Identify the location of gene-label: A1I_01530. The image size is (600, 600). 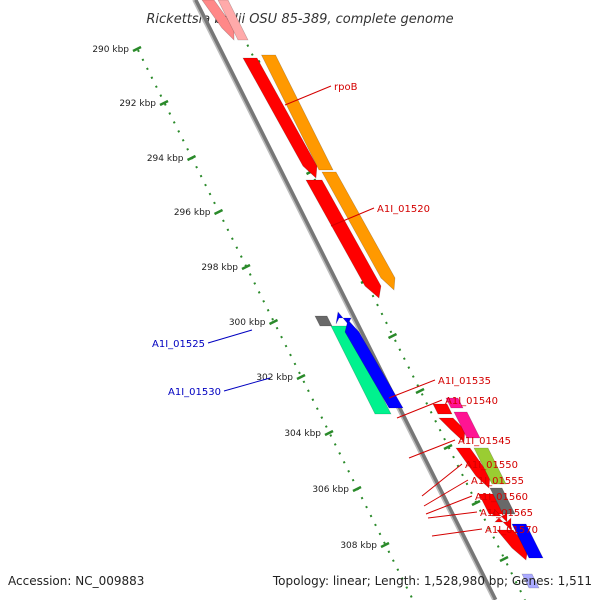
(194, 392).